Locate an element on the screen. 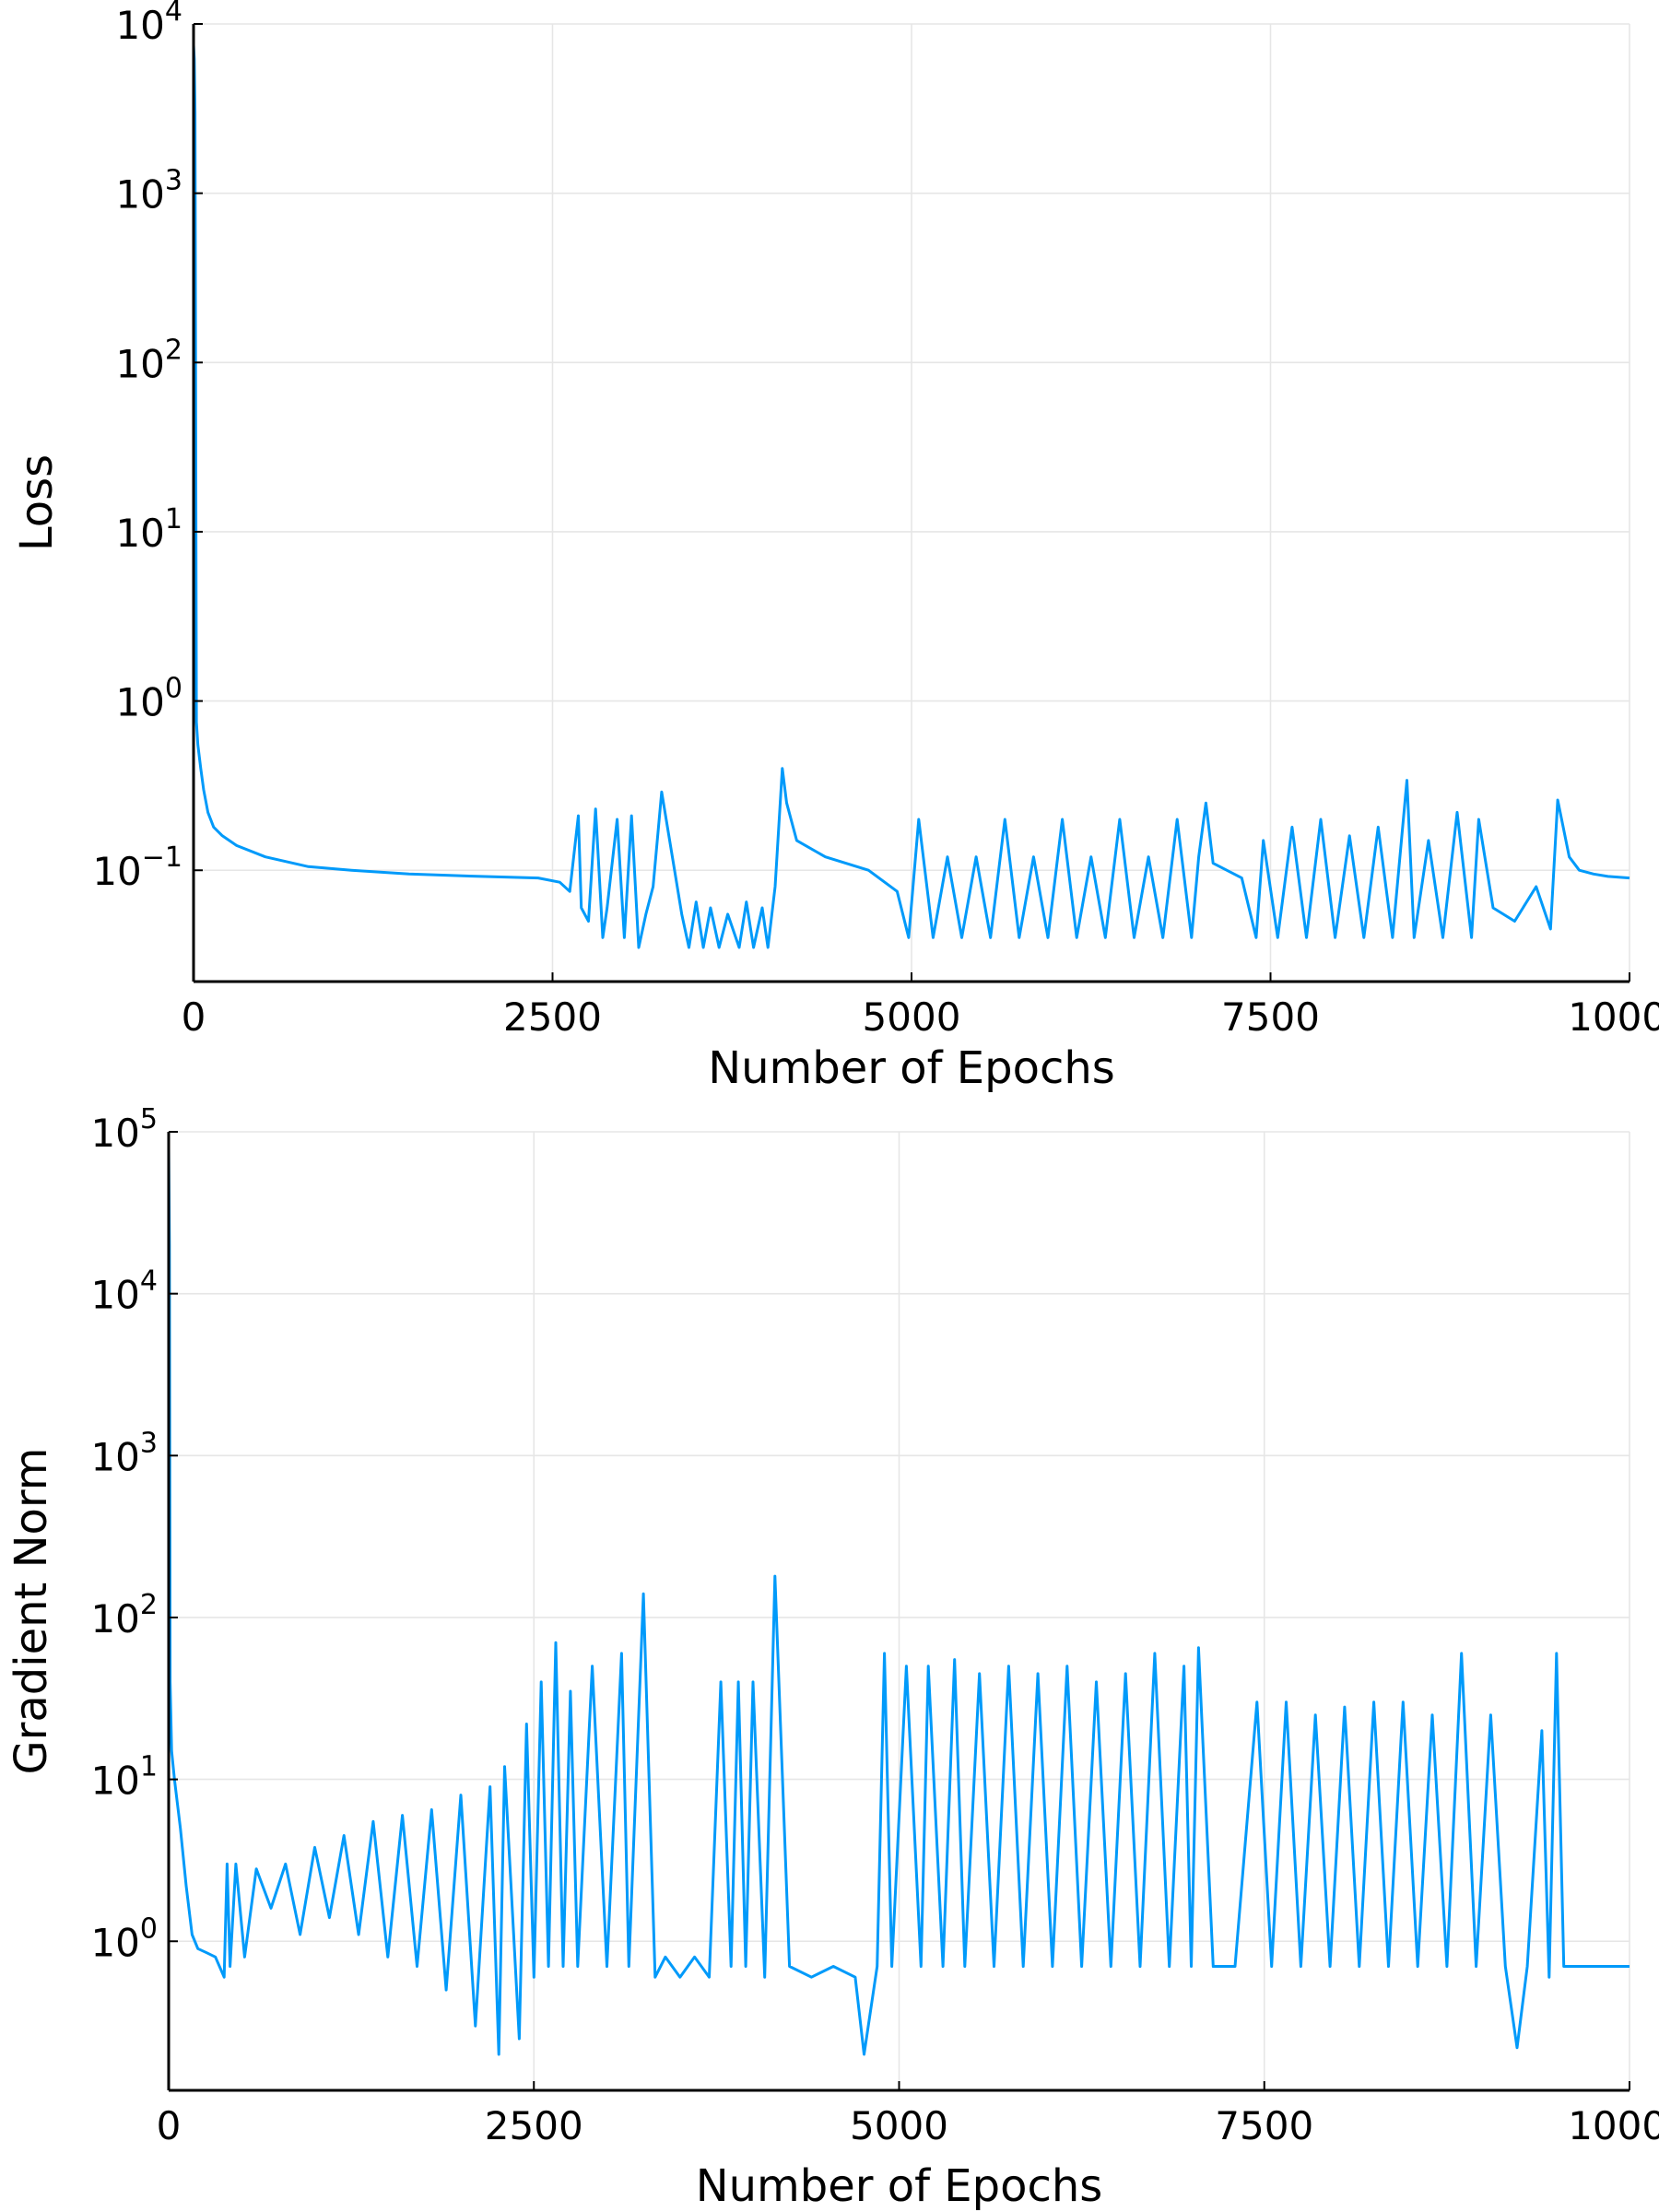 This screenshot has height=2212, width=1659. y-axis-label: Loss is located at coordinates (37, 502).